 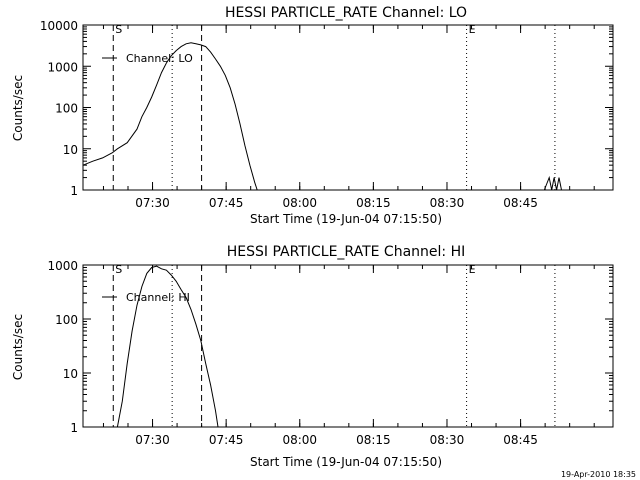 I want to click on legend-label: Channel: LO, so click(x=159, y=58).